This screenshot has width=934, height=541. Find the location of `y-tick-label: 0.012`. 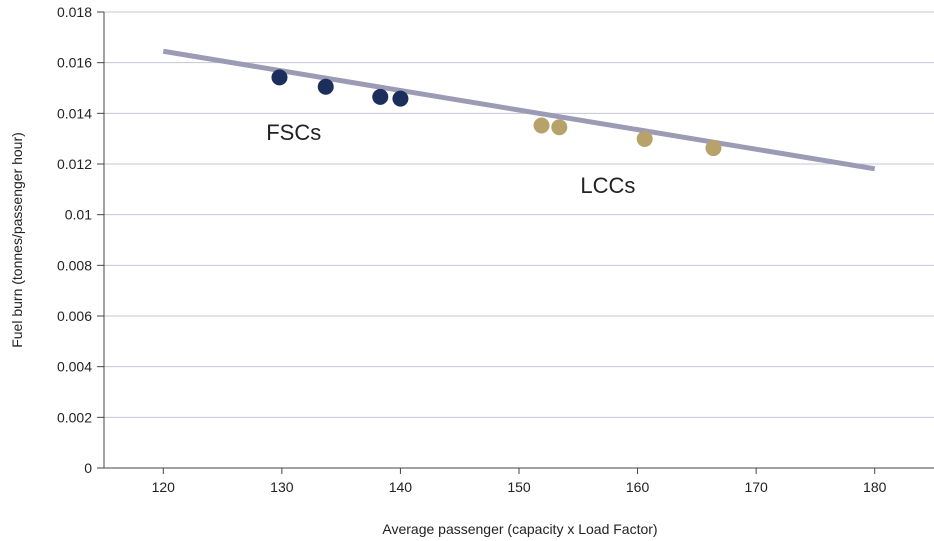

y-tick-label: 0.012 is located at coordinates (74, 164).